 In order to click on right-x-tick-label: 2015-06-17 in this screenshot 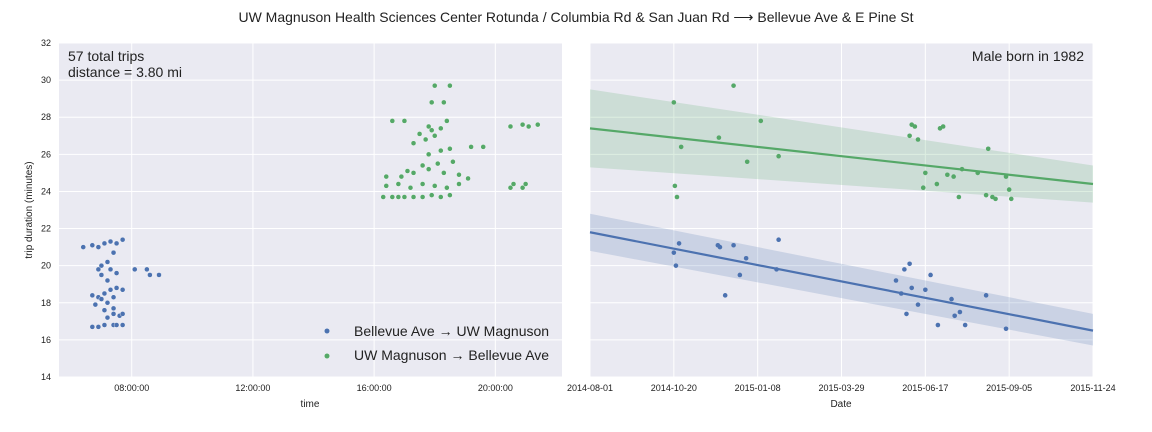, I will do `click(925, 388)`.